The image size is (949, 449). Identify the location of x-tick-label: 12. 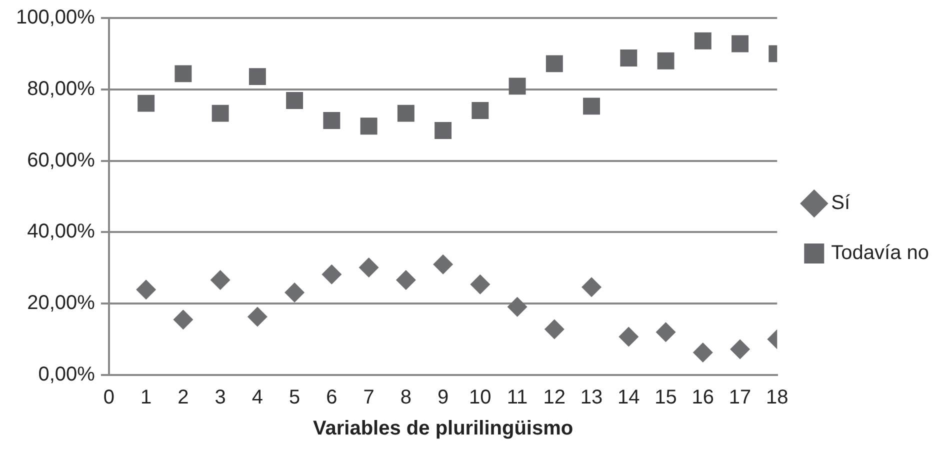
(554, 397).